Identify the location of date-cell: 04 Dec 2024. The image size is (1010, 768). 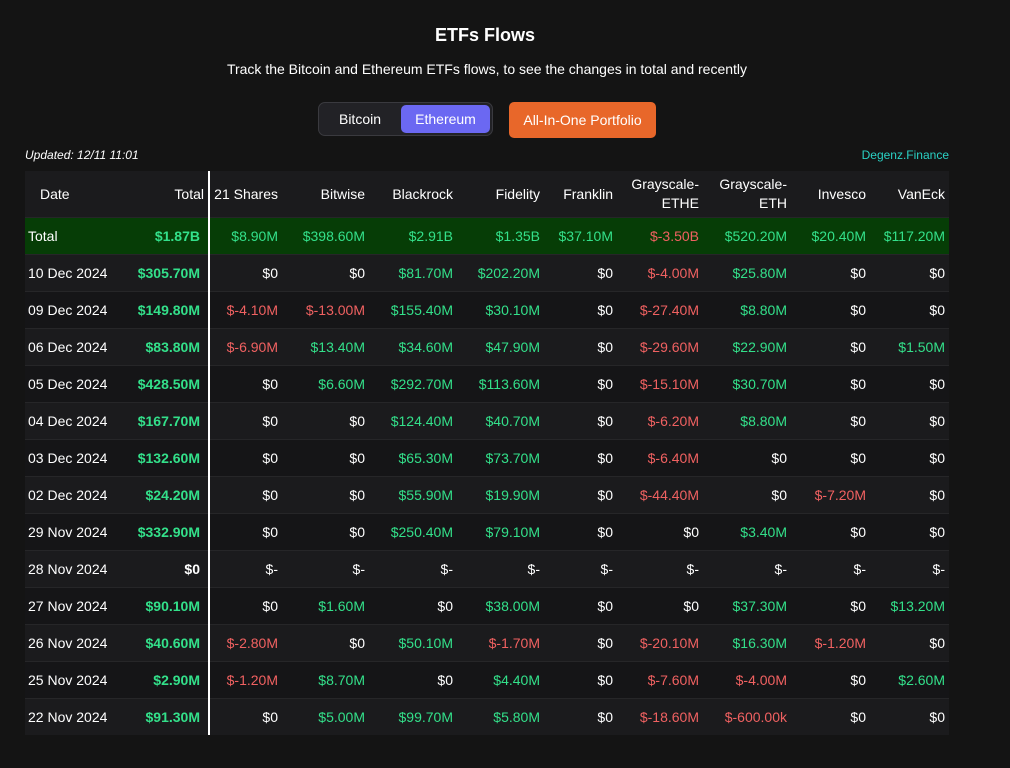
(72, 421).